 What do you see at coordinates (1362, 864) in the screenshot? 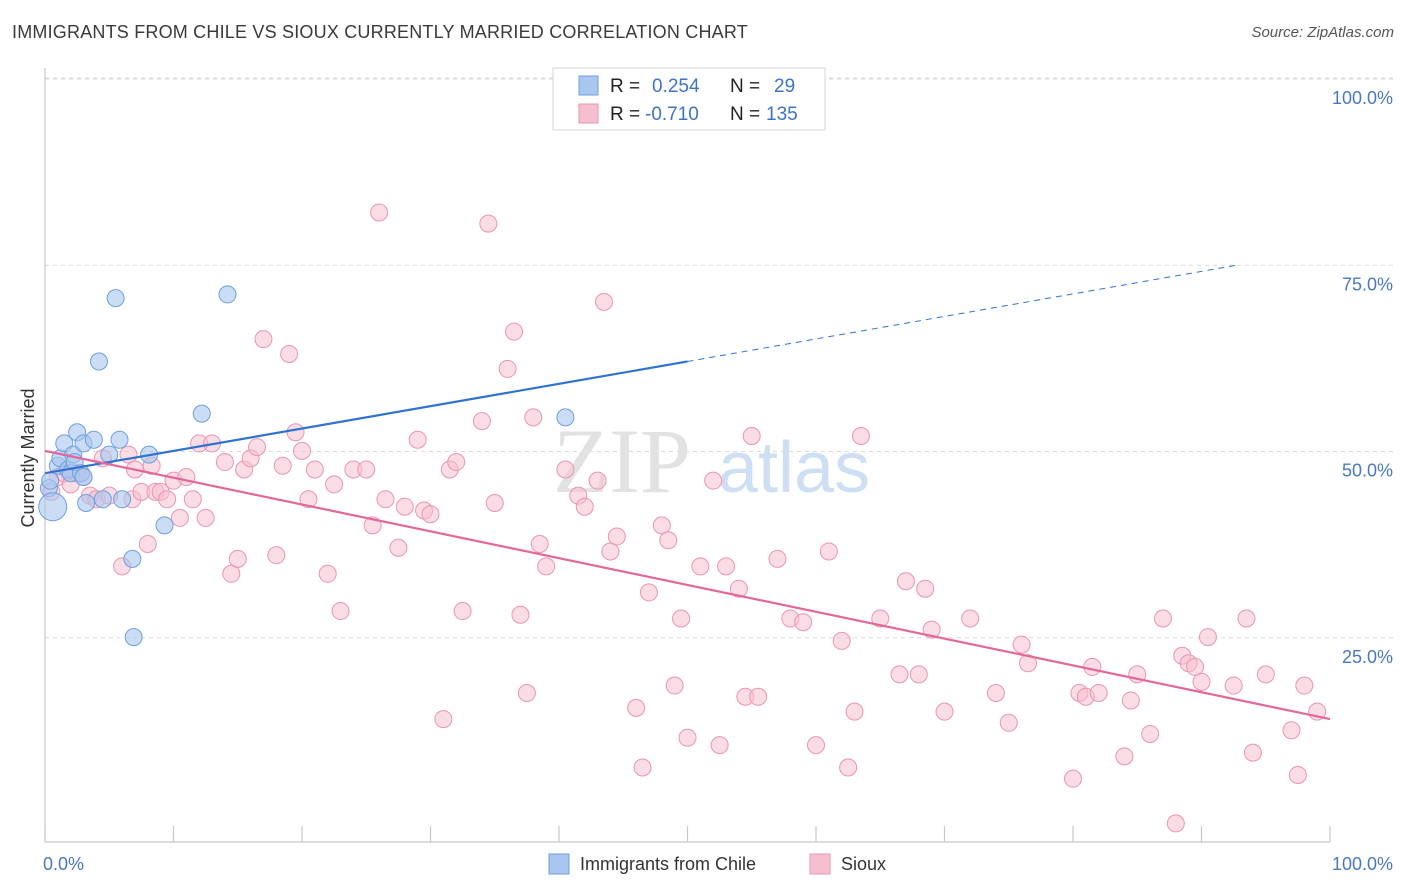
I see `x-tick-label: 100.0%` at bounding box center [1362, 864].